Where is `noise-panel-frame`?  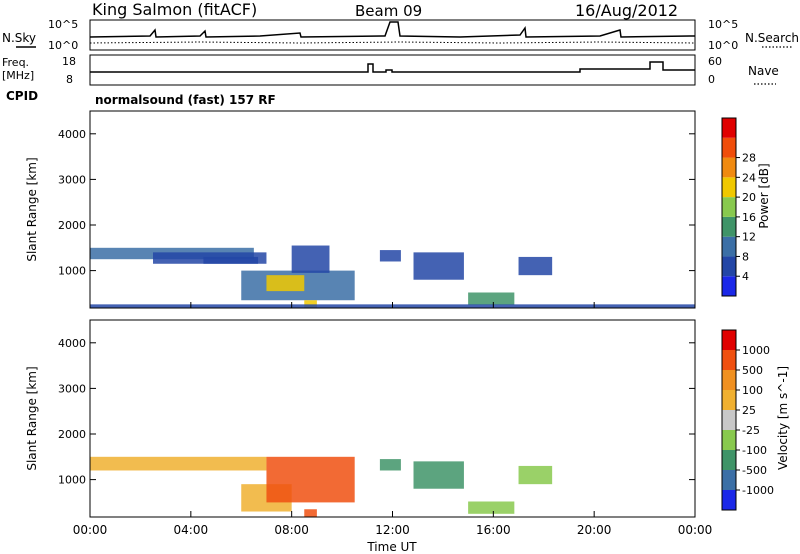 noise-panel-frame is located at coordinates (392, 35).